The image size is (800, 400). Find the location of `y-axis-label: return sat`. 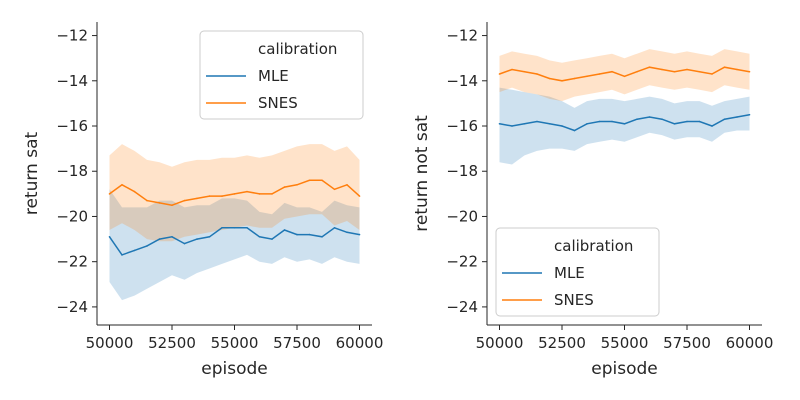

y-axis-label: return sat is located at coordinates (32, 174).